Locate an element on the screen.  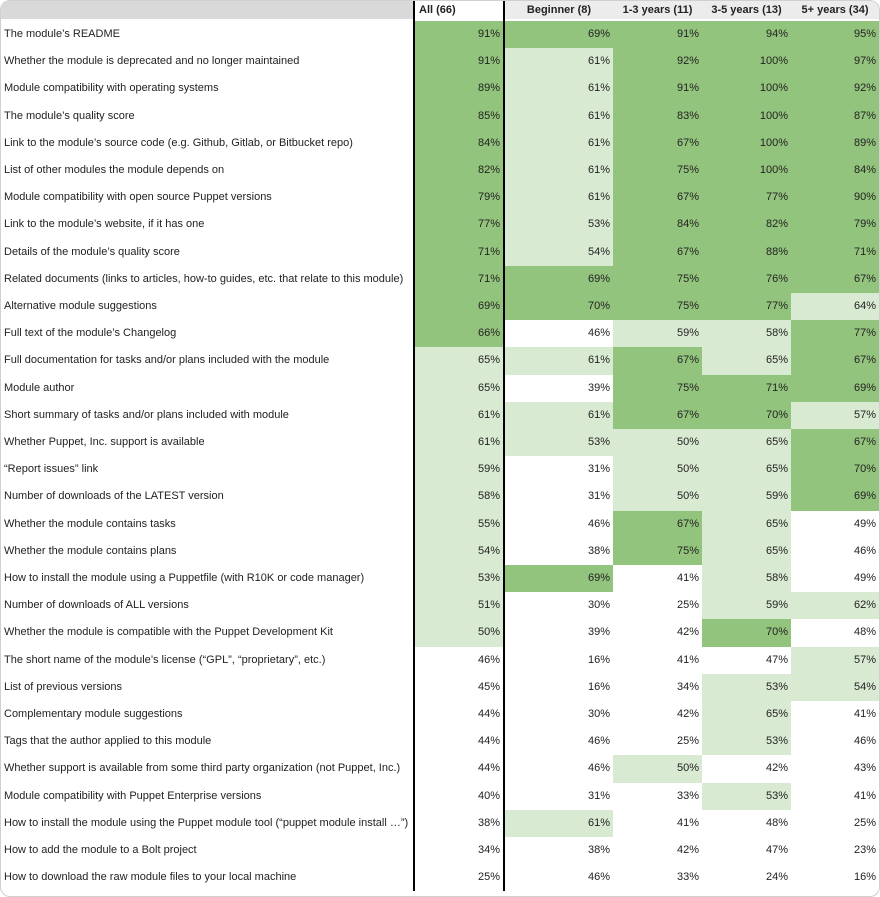
row-label: The module’s quality score is located at coordinates (69, 115).